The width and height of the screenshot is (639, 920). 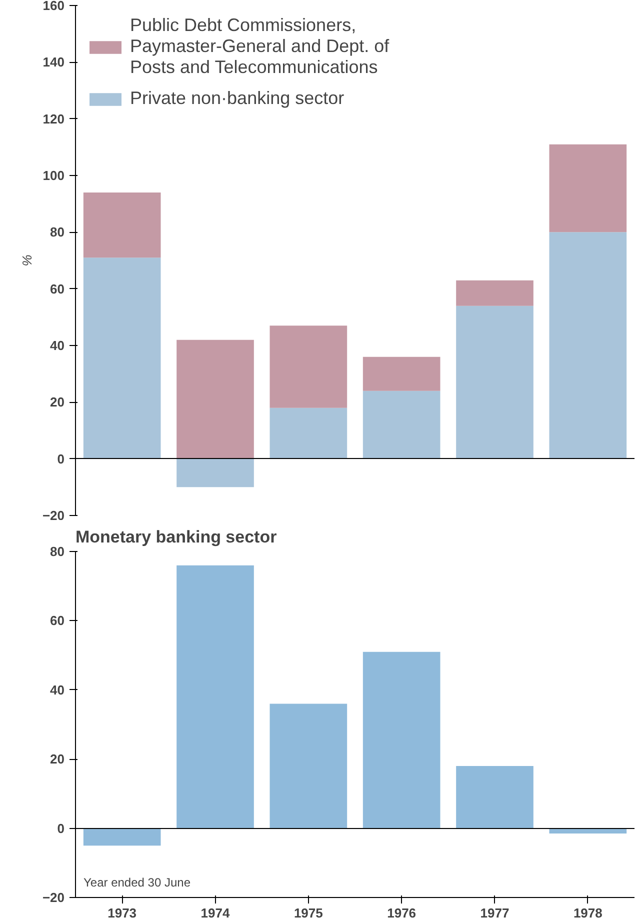 What do you see at coordinates (237, 98) in the screenshot?
I see `legend-label: Private non·banking sector` at bounding box center [237, 98].